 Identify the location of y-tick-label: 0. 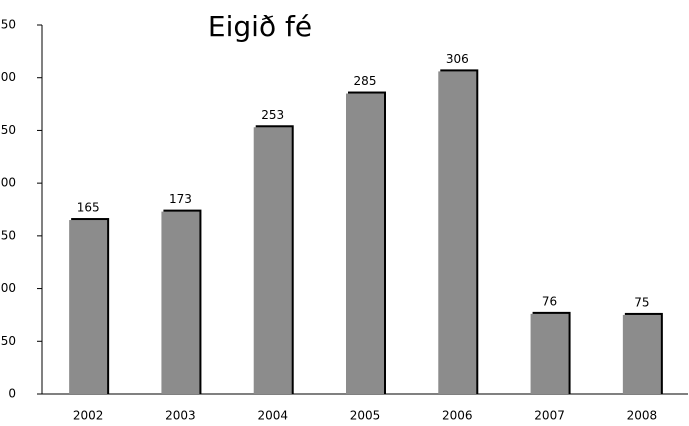
(12, 394).